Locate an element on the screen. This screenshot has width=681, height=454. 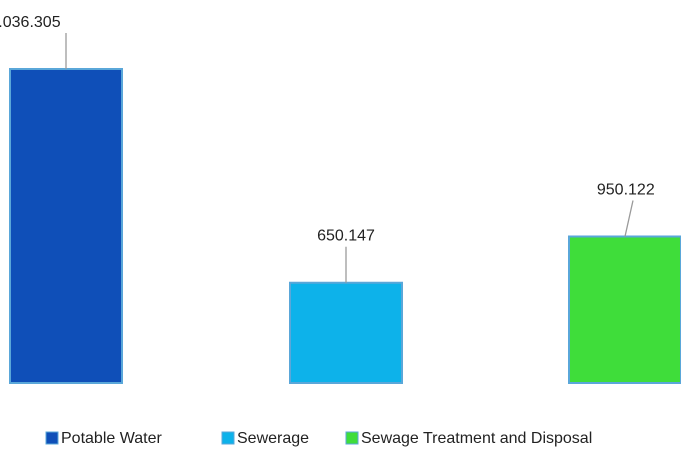
bar-potable-water is located at coordinates (66, 226).